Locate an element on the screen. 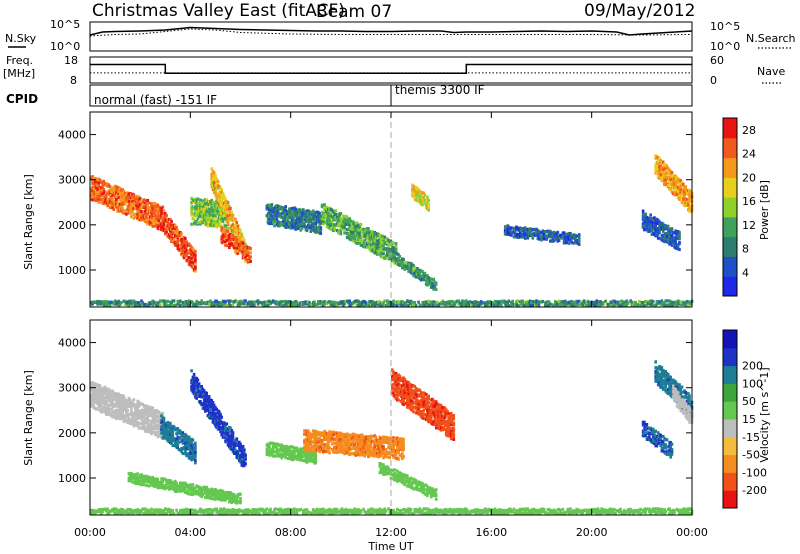 The width and height of the screenshot is (800, 554). nave-tick-bottom: 0 is located at coordinates (713, 80).